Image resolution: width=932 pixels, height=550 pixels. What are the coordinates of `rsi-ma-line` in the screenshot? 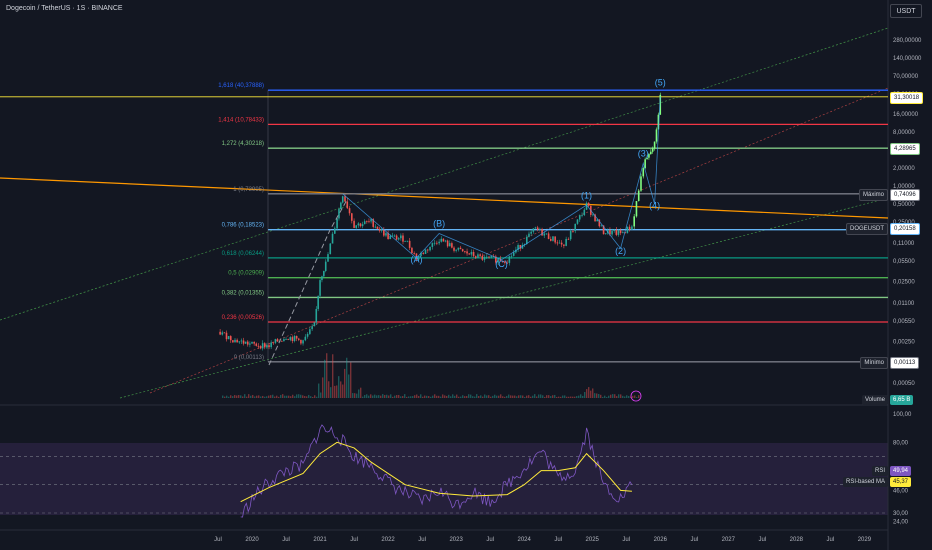 It's located at (436, 472).